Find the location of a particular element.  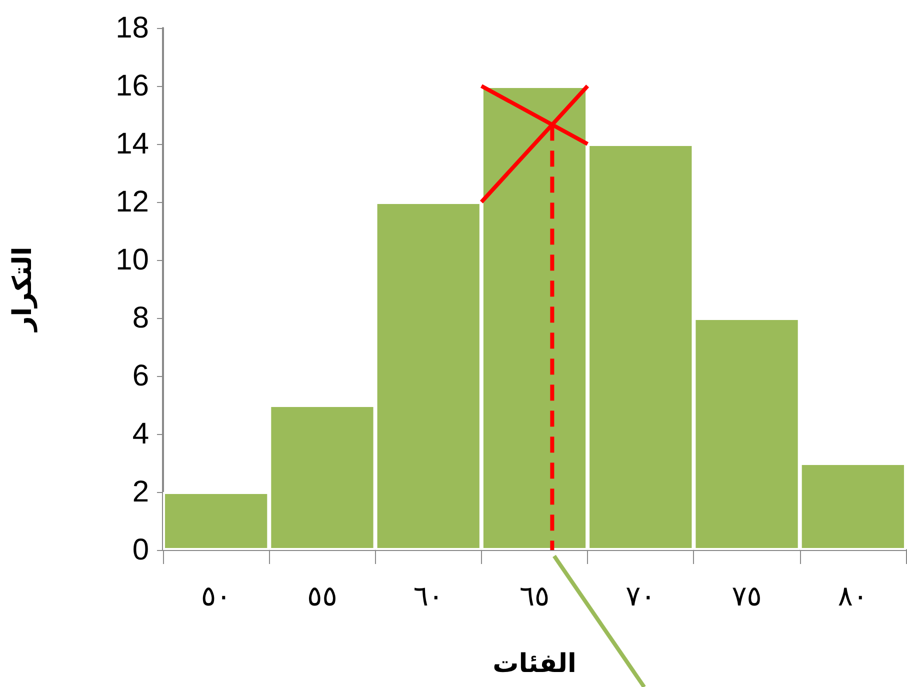

x-axis-title: الفئات is located at coordinates (534, 663).